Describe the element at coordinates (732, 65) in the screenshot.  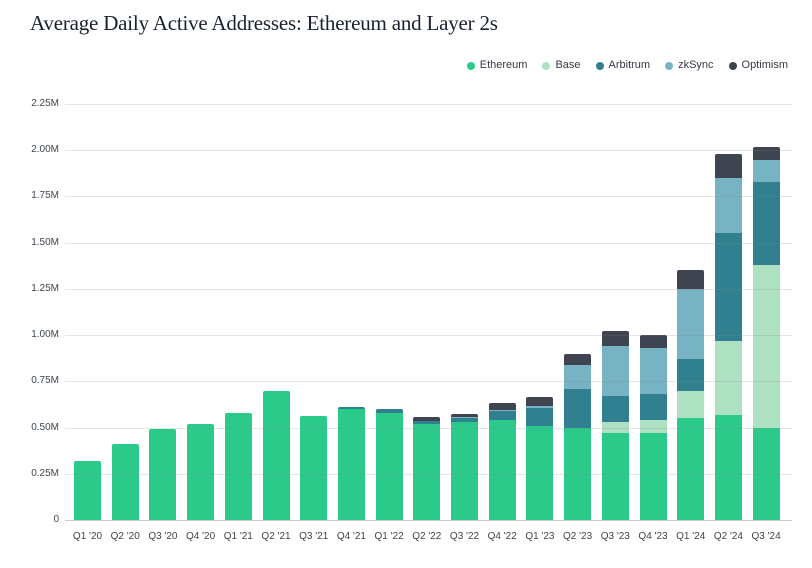
I see `legend-dot-optimism` at that location.